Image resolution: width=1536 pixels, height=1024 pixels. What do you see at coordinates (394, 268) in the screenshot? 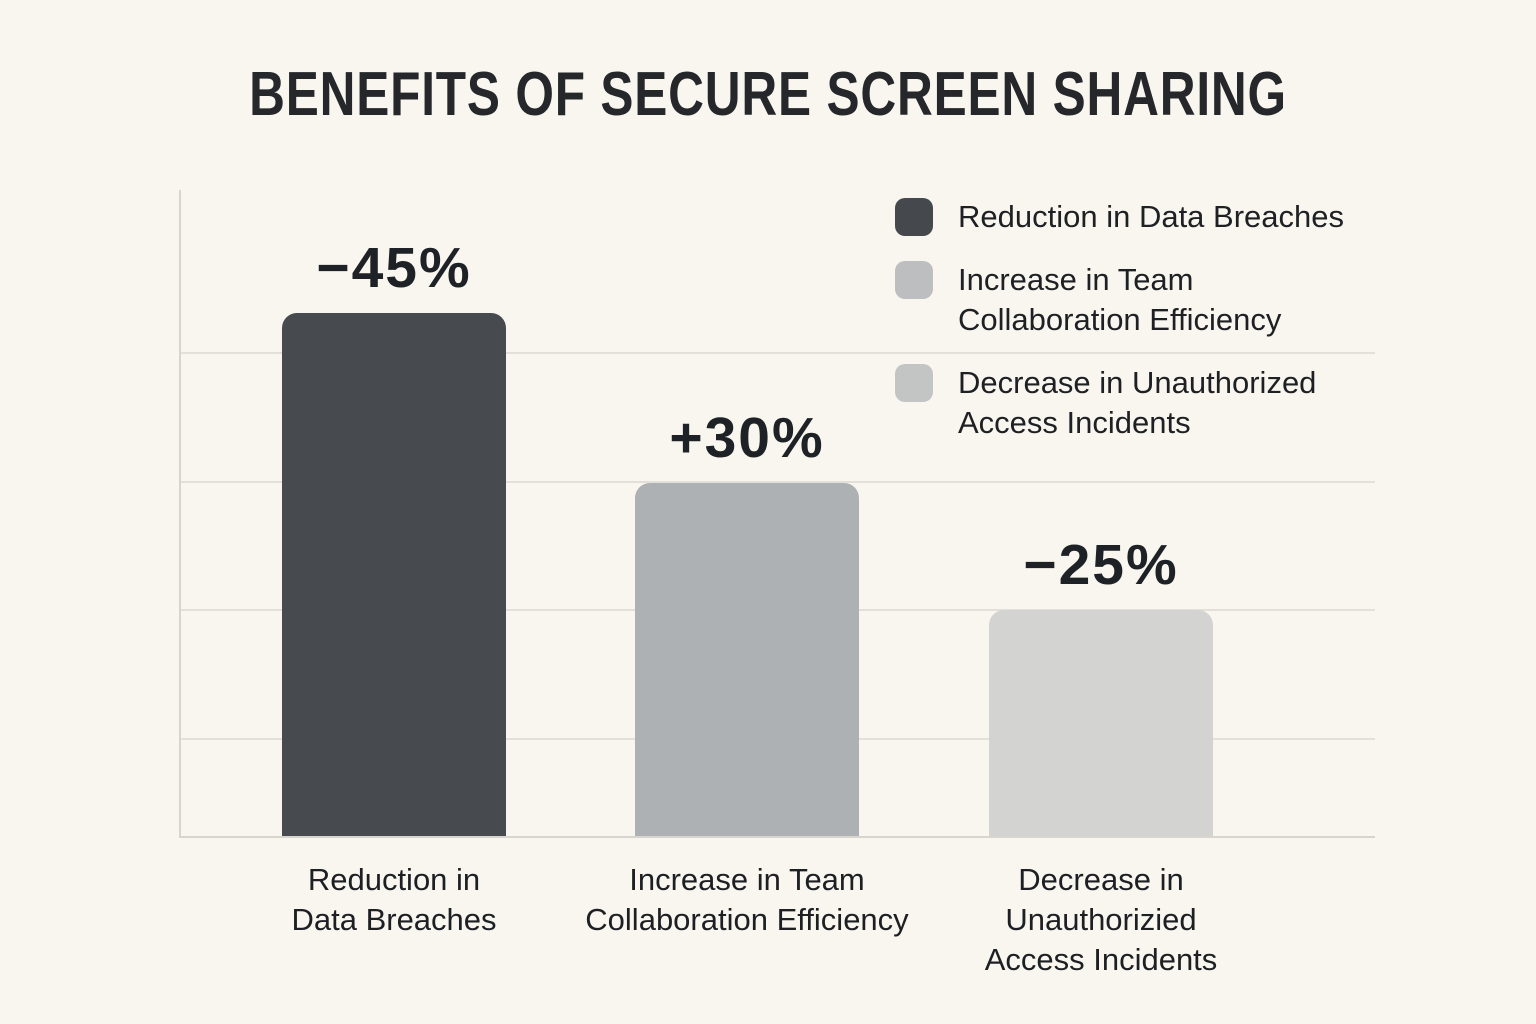
I see `value-label-reduction-in-data-breaches: −45%` at bounding box center [394, 268].